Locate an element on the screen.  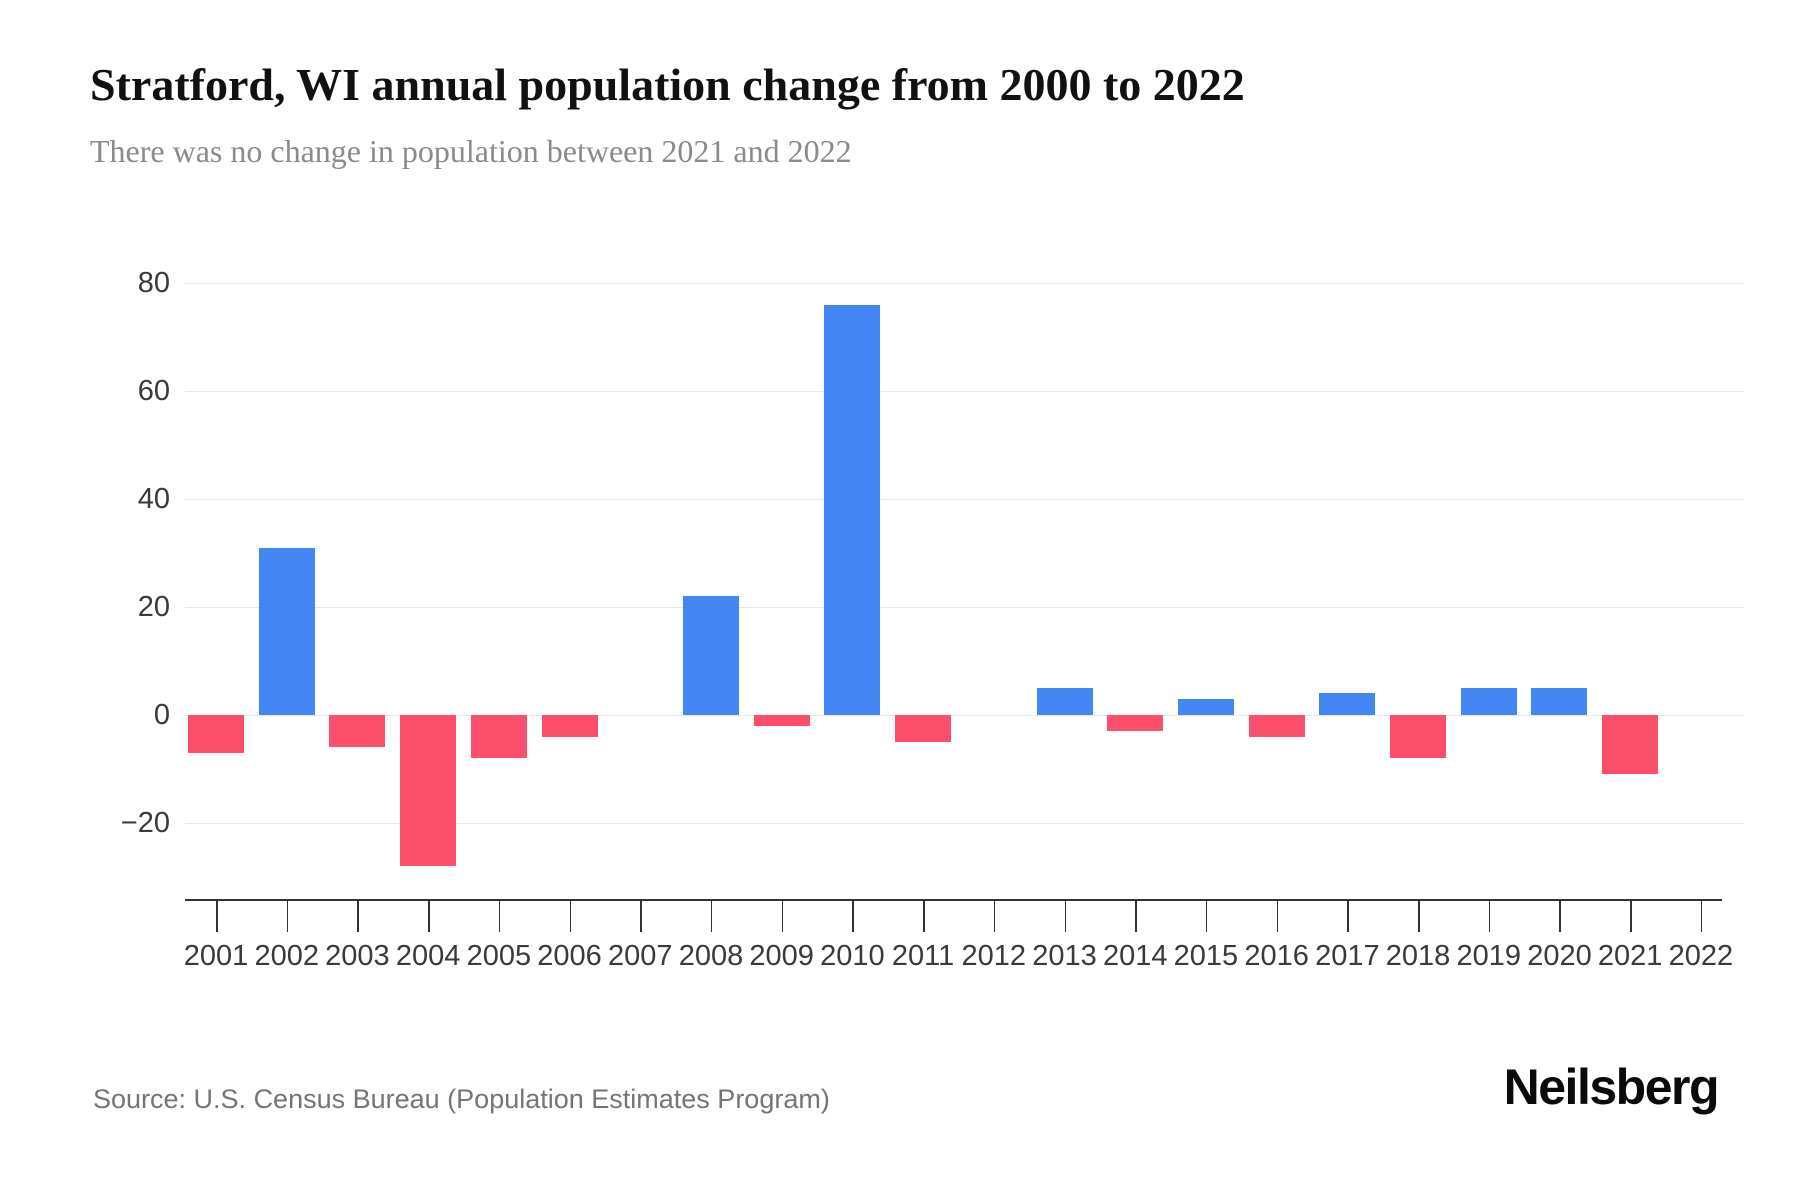
x-axis-label: 2018 is located at coordinates (1418, 956).